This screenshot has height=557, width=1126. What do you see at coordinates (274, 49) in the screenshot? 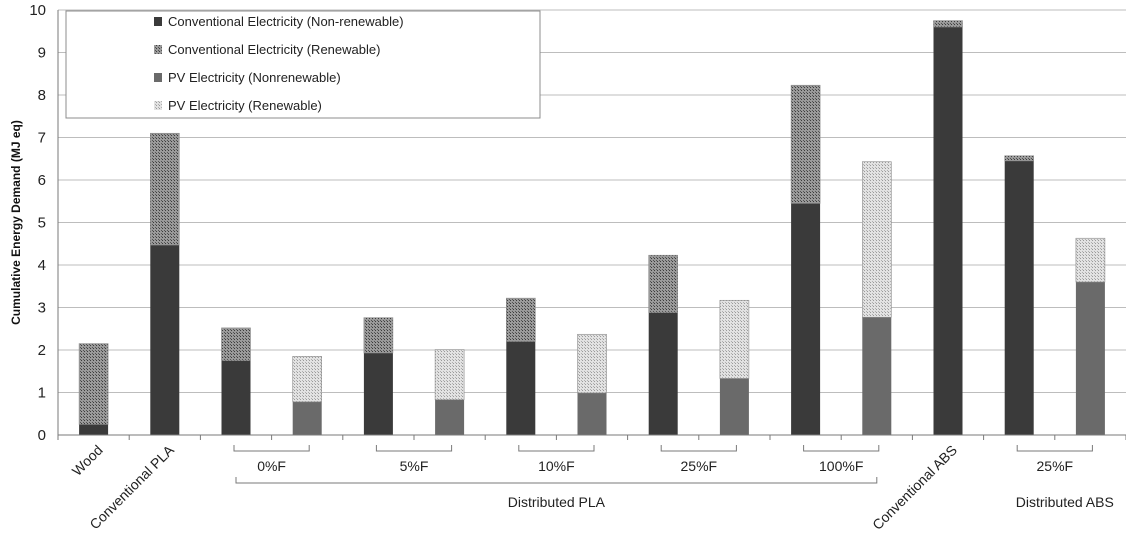
I see `legend-label: Conventional Electricity (Renewable)` at bounding box center [274, 49].